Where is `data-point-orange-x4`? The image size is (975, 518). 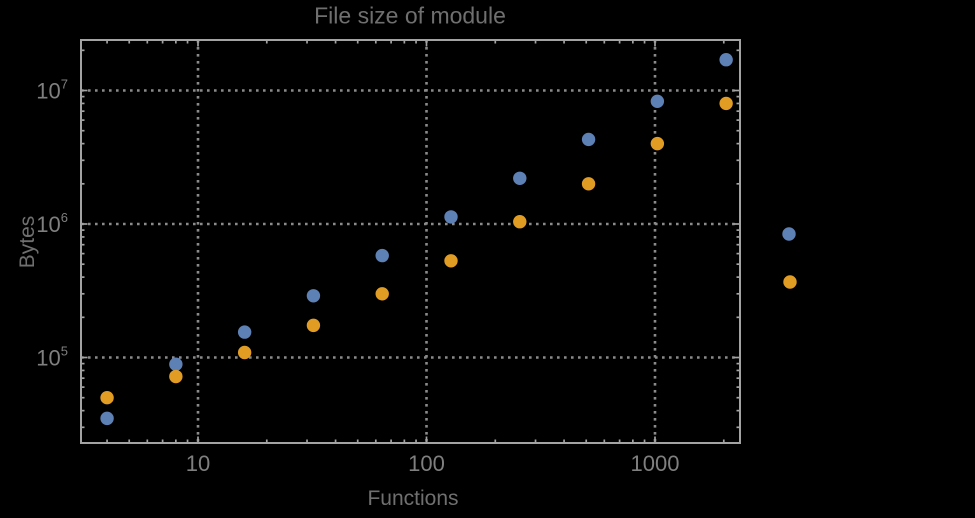 data-point-orange-x4 is located at coordinates (107, 397).